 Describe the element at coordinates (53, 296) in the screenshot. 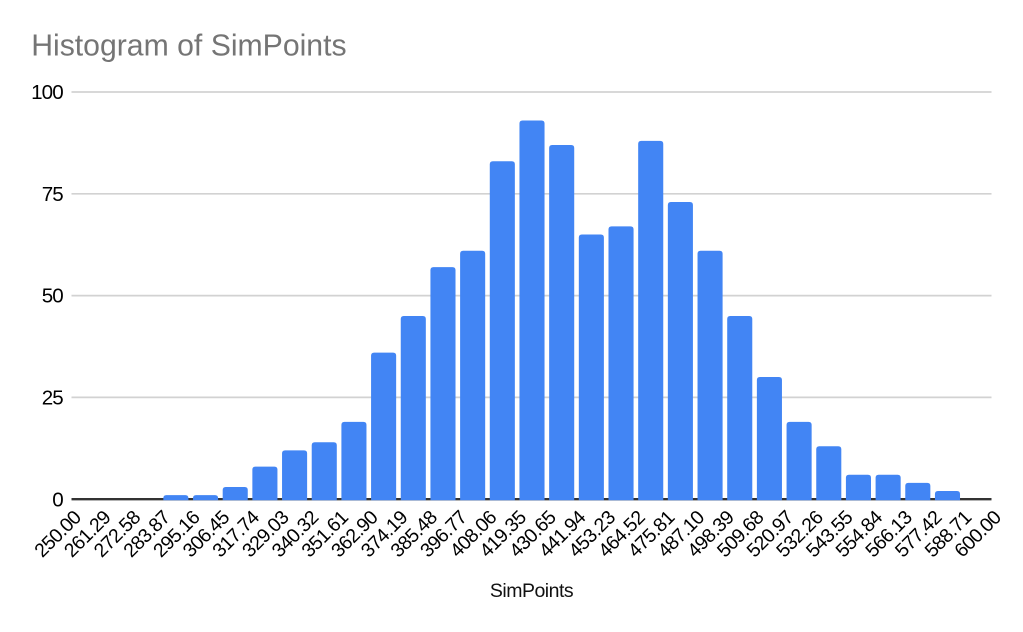

I see `svg-text: 50` at that location.